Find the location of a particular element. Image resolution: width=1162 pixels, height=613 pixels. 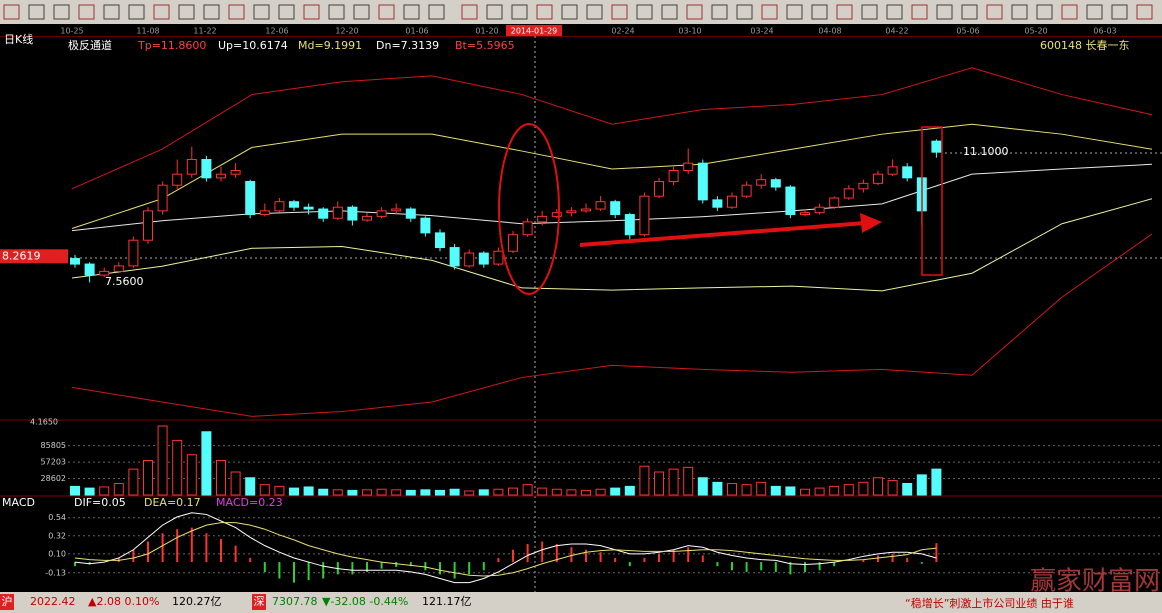

period: 日K线 is located at coordinates (18, 39).